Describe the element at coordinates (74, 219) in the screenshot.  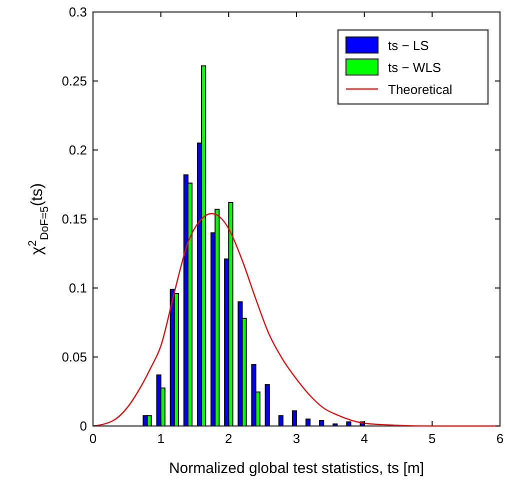
I see `y-tick-label: 0.15` at that location.